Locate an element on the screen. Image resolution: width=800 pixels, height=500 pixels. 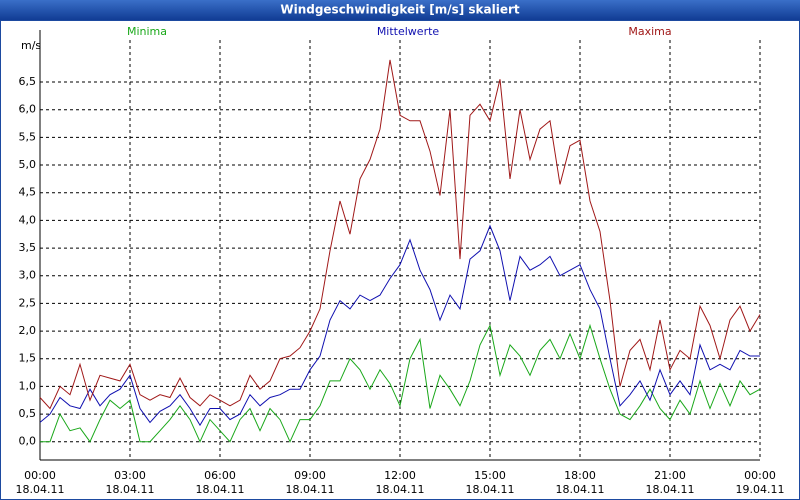
x-tick-label: 09:00 is located at coordinates (310, 475).